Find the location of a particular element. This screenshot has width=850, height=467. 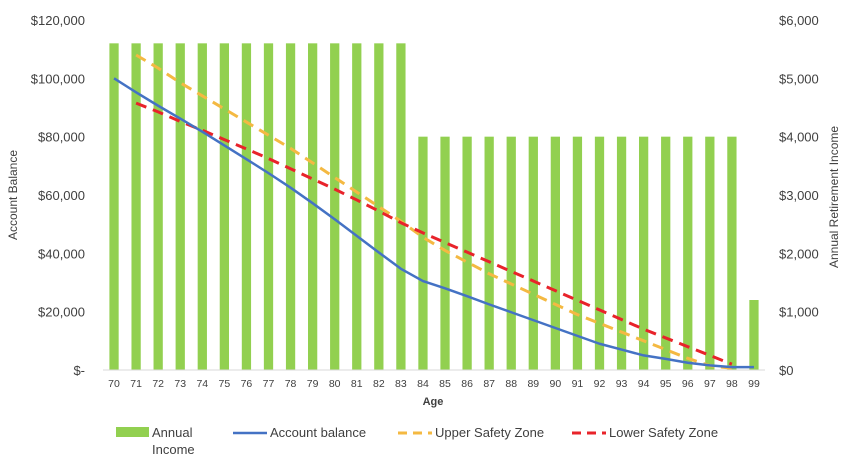

right-tick-label: $4,000 is located at coordinates (799, 137).